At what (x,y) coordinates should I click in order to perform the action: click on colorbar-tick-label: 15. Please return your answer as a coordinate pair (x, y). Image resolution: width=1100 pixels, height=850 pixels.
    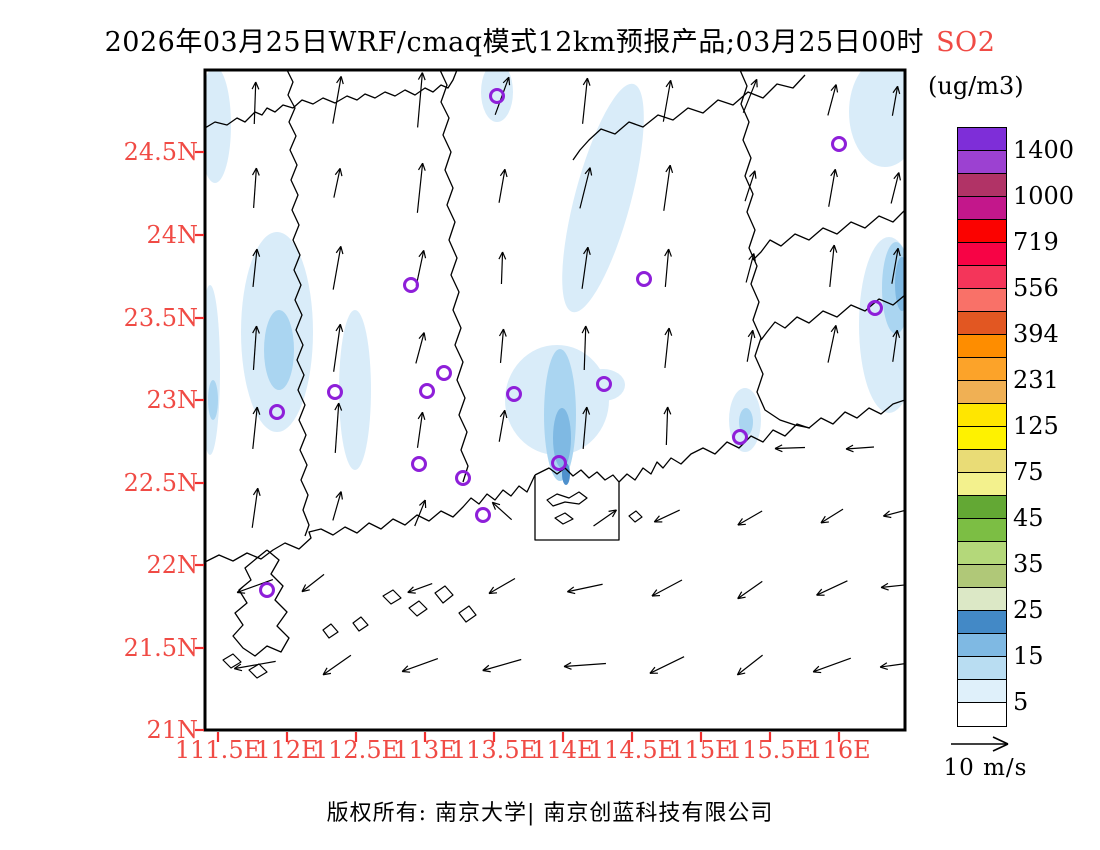
    Looking at the image, I should click on (1028, 656).